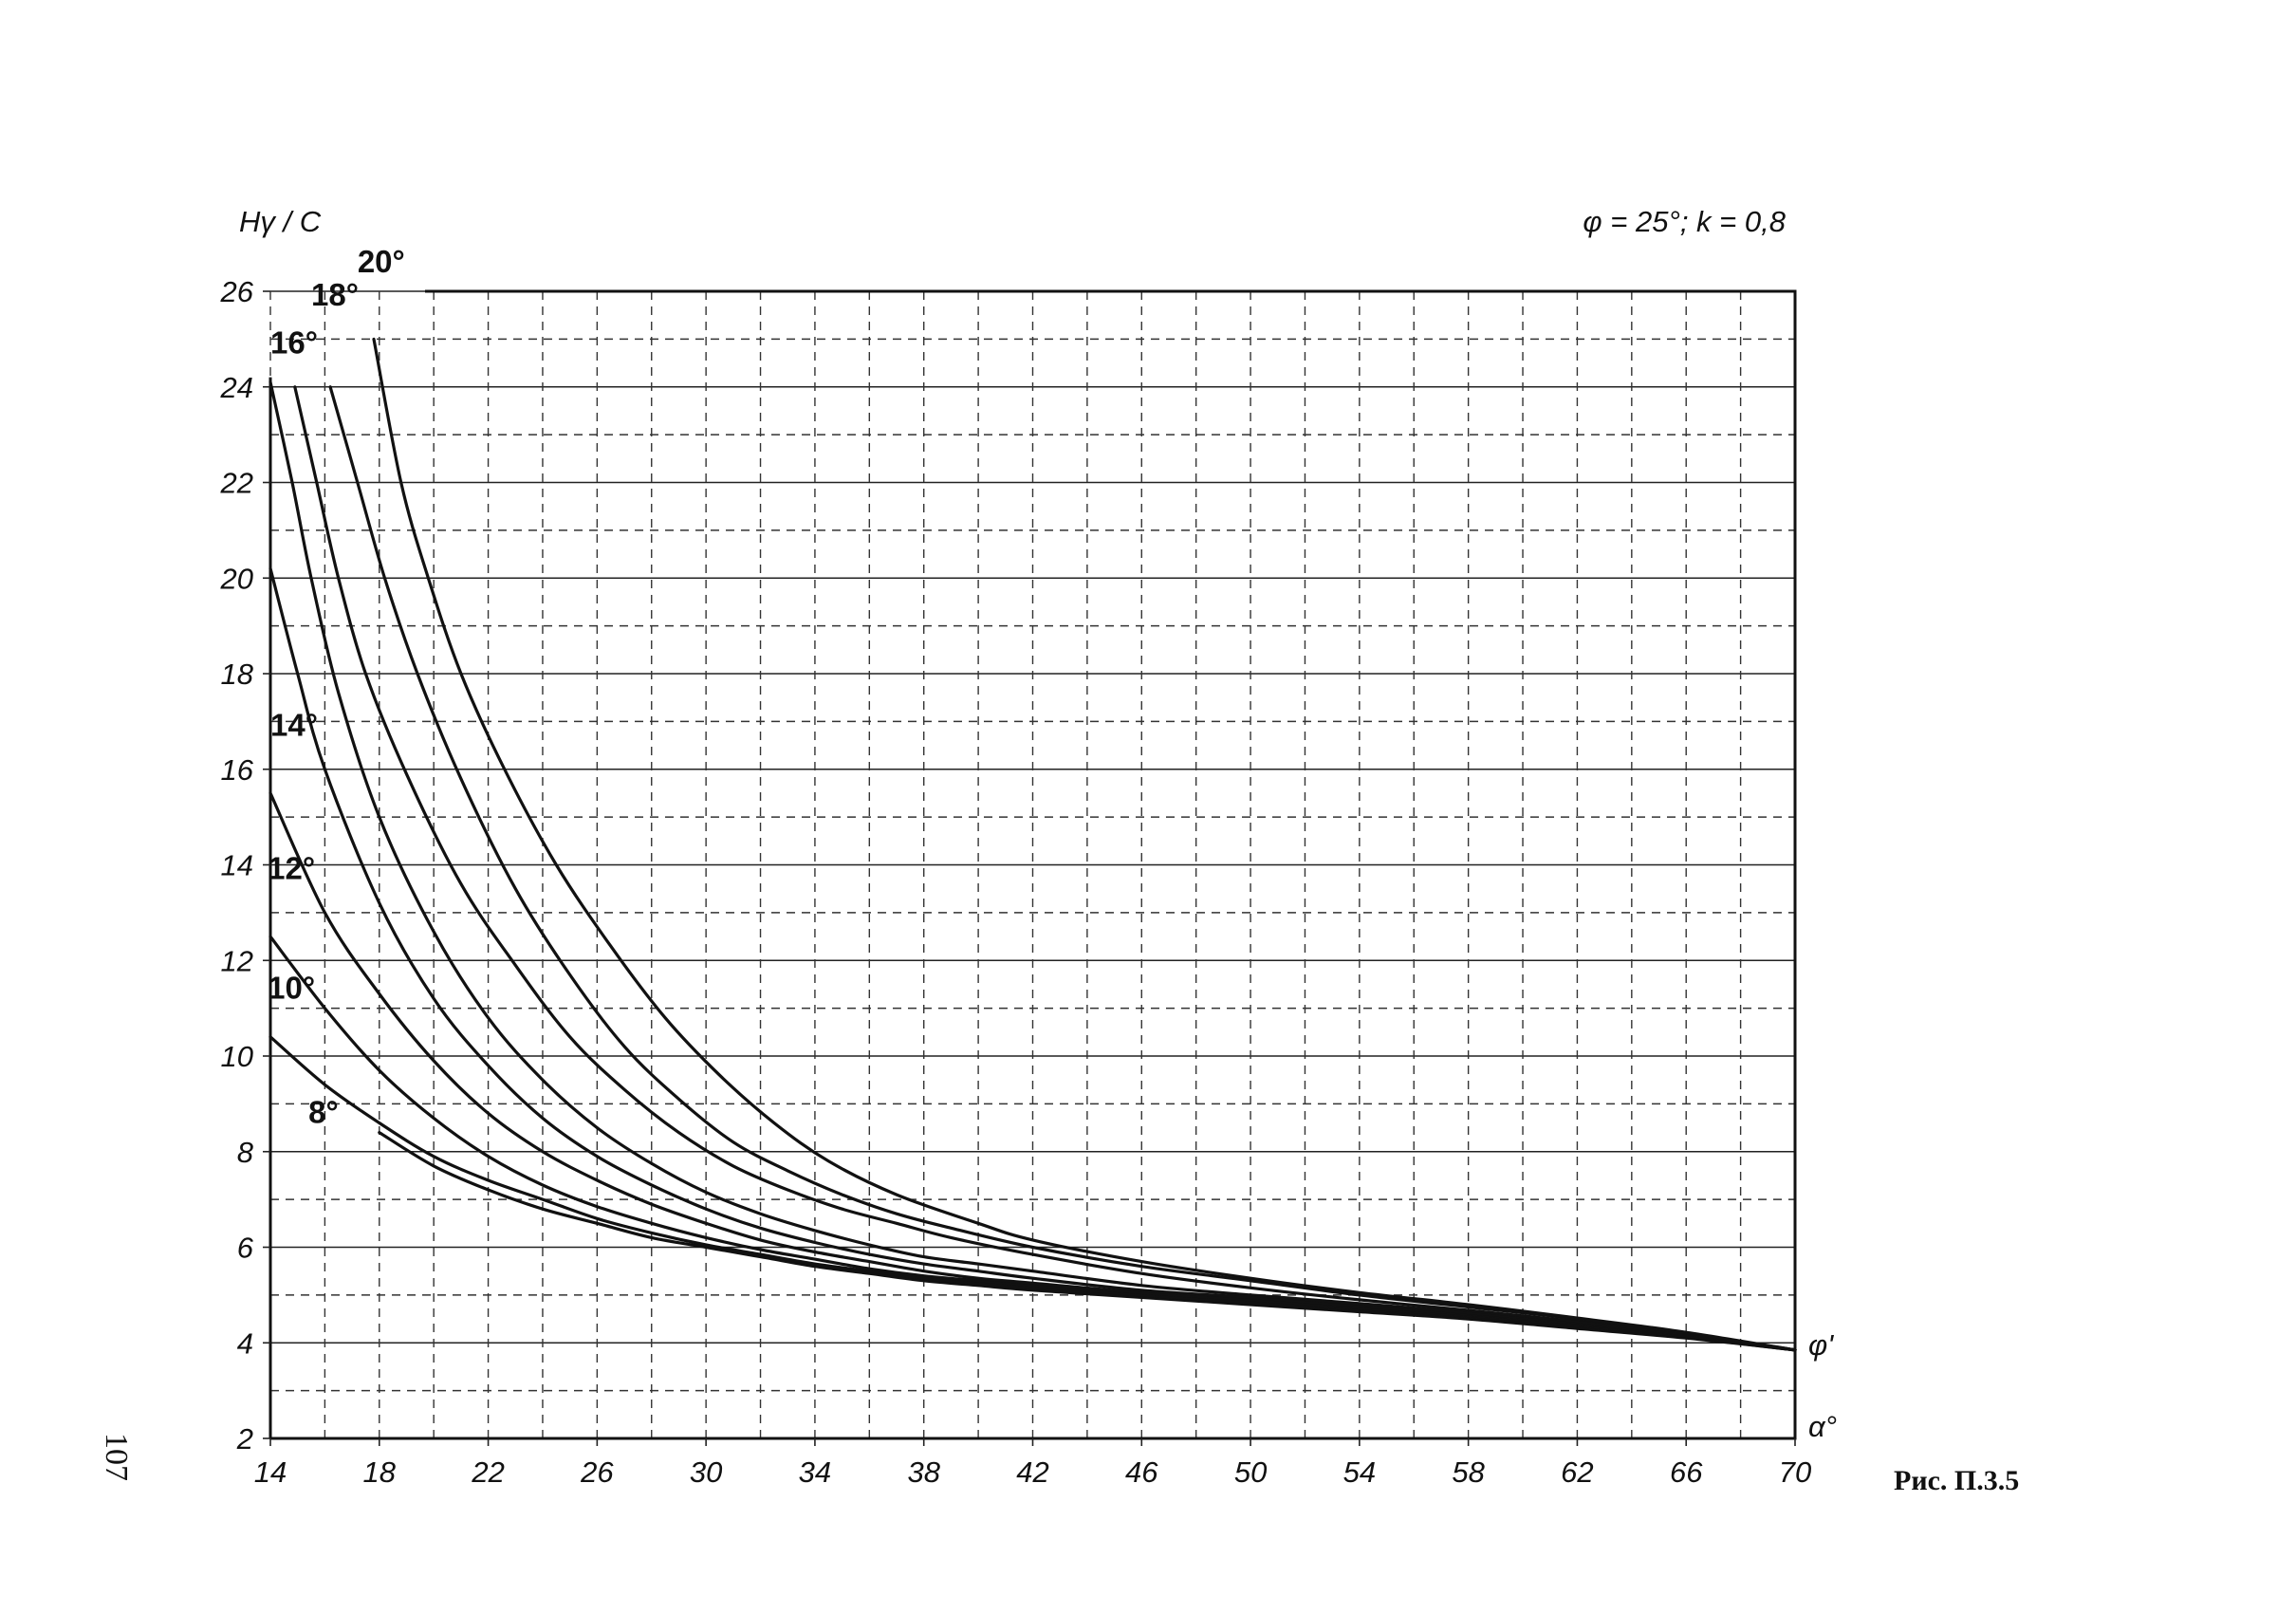 The image size is (2296, 1613). I want to click on x-tick-label: 58, so click(1468, 1472).